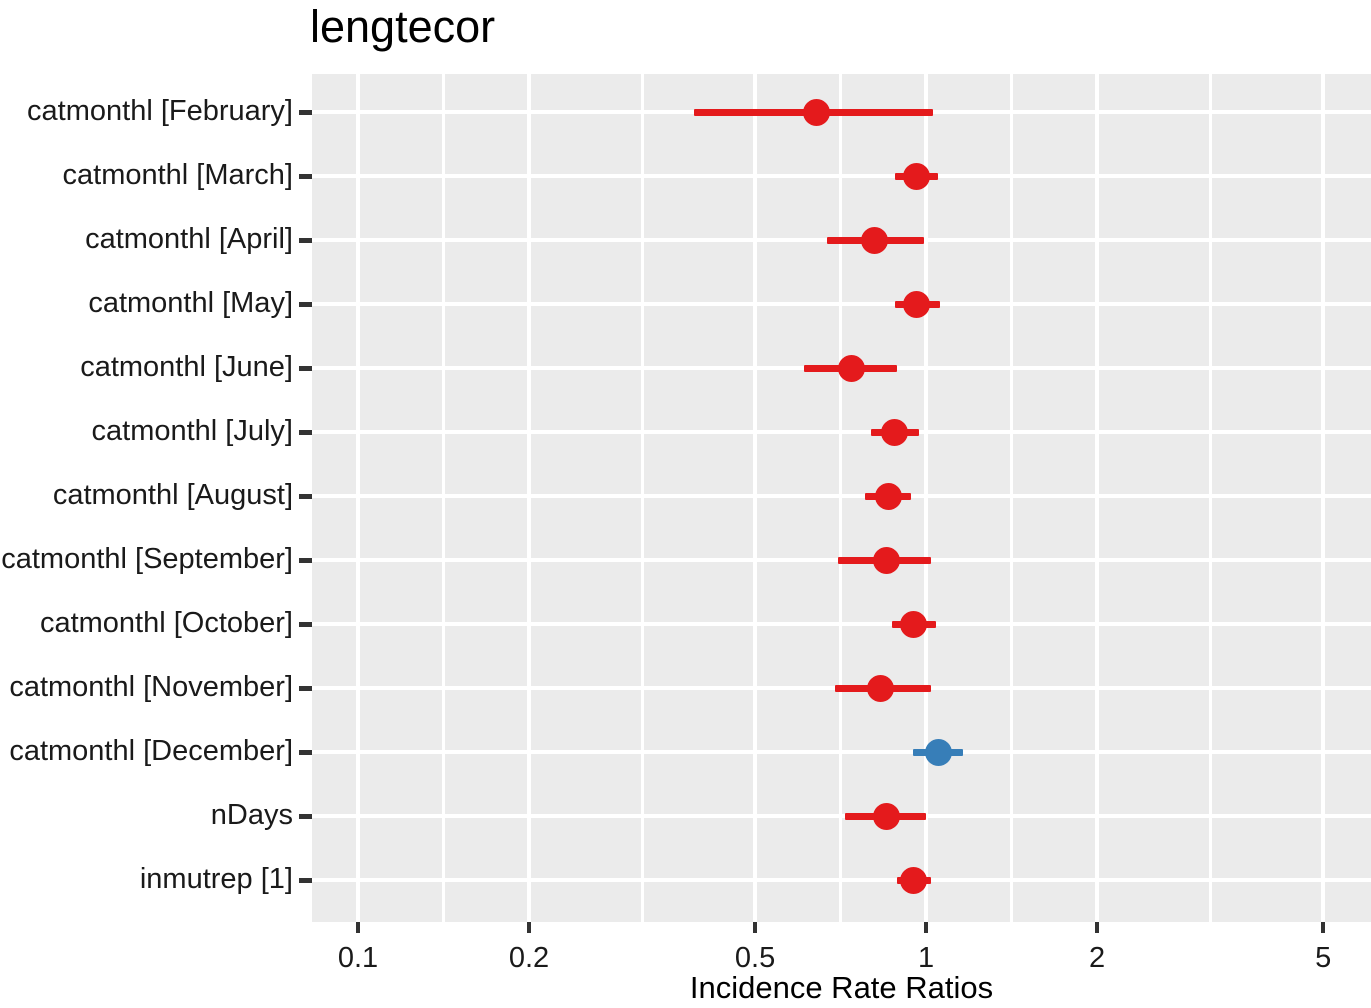 The image size is (1371, 1008). What do you see at coordinates (403, 26) in the screenshot?
I see `plot-title: lengtecor` at bounding box center [403, 26].